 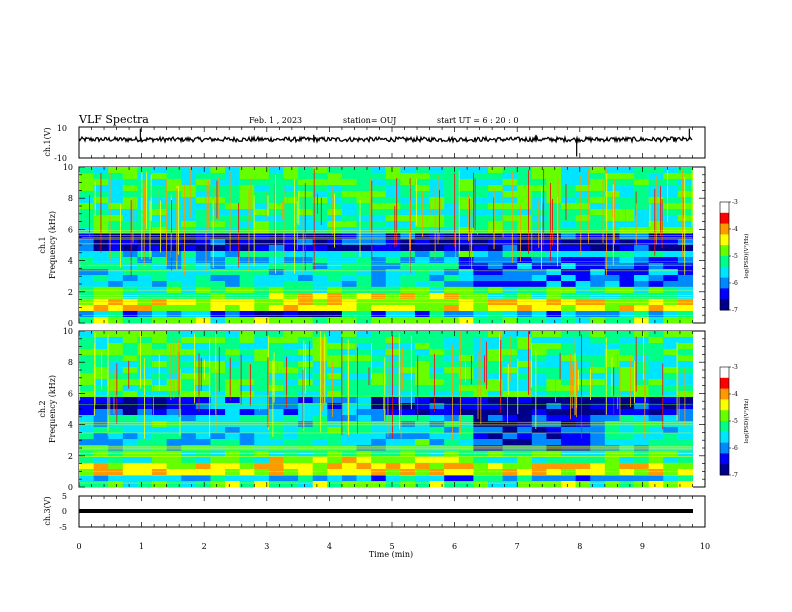 I want to click on y-tick-label: 8, so click(x=70, y=198).